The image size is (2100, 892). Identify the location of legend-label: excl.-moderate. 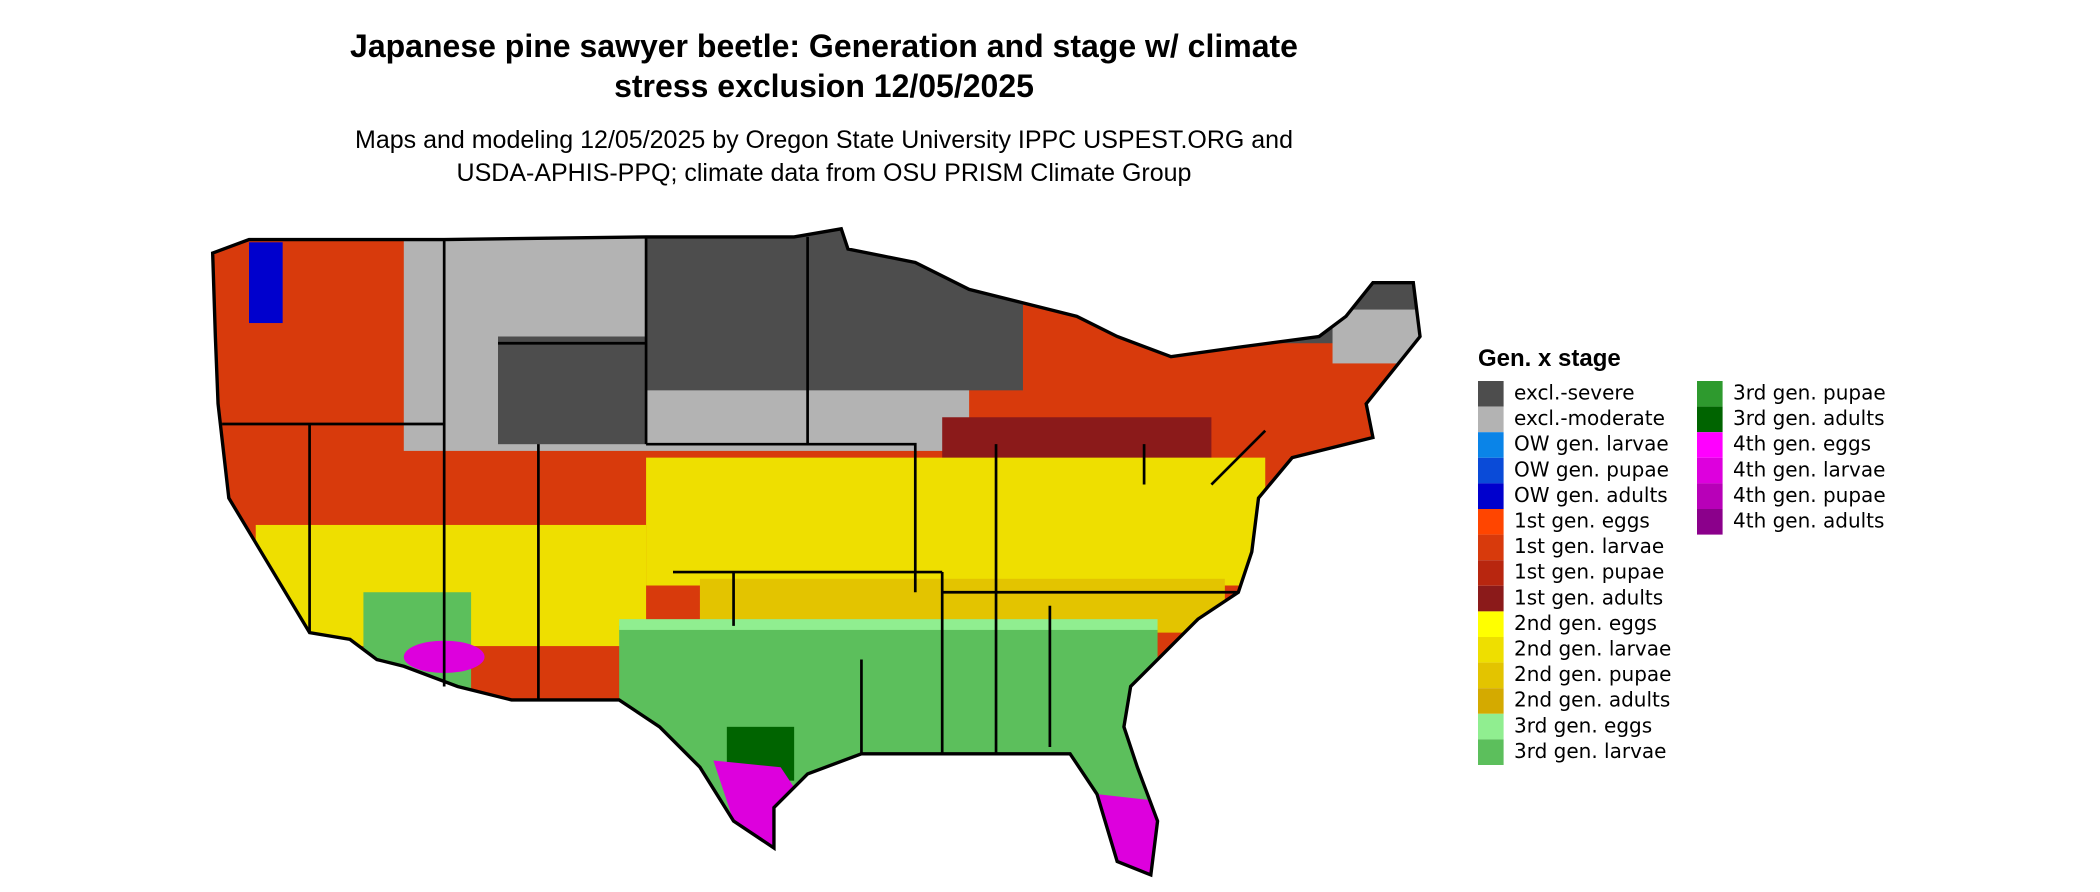
(1589, 418).